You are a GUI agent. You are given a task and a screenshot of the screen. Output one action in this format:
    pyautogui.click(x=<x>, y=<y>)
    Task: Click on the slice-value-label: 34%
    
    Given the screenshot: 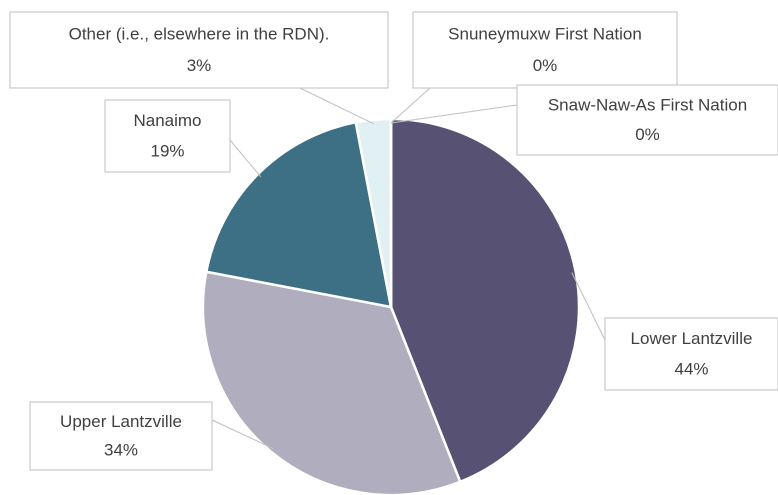 What is the action you would take?
    pyautogui.click(x=121, y=449)
    